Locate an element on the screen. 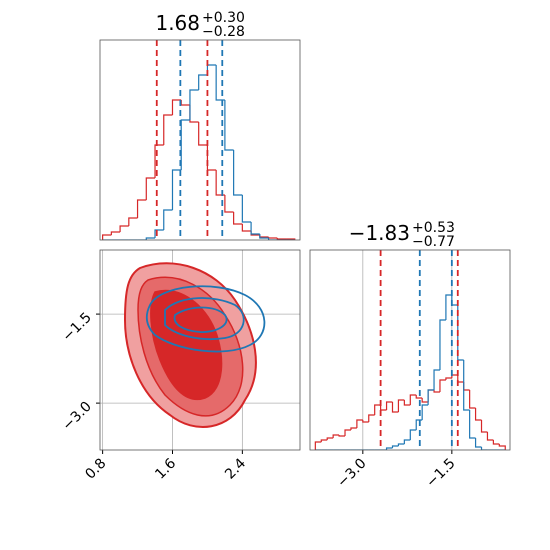 Image resolution: width=550 pixels, height=550 pixels. panel-title: 1.68 is located at coordinates (177, 23).